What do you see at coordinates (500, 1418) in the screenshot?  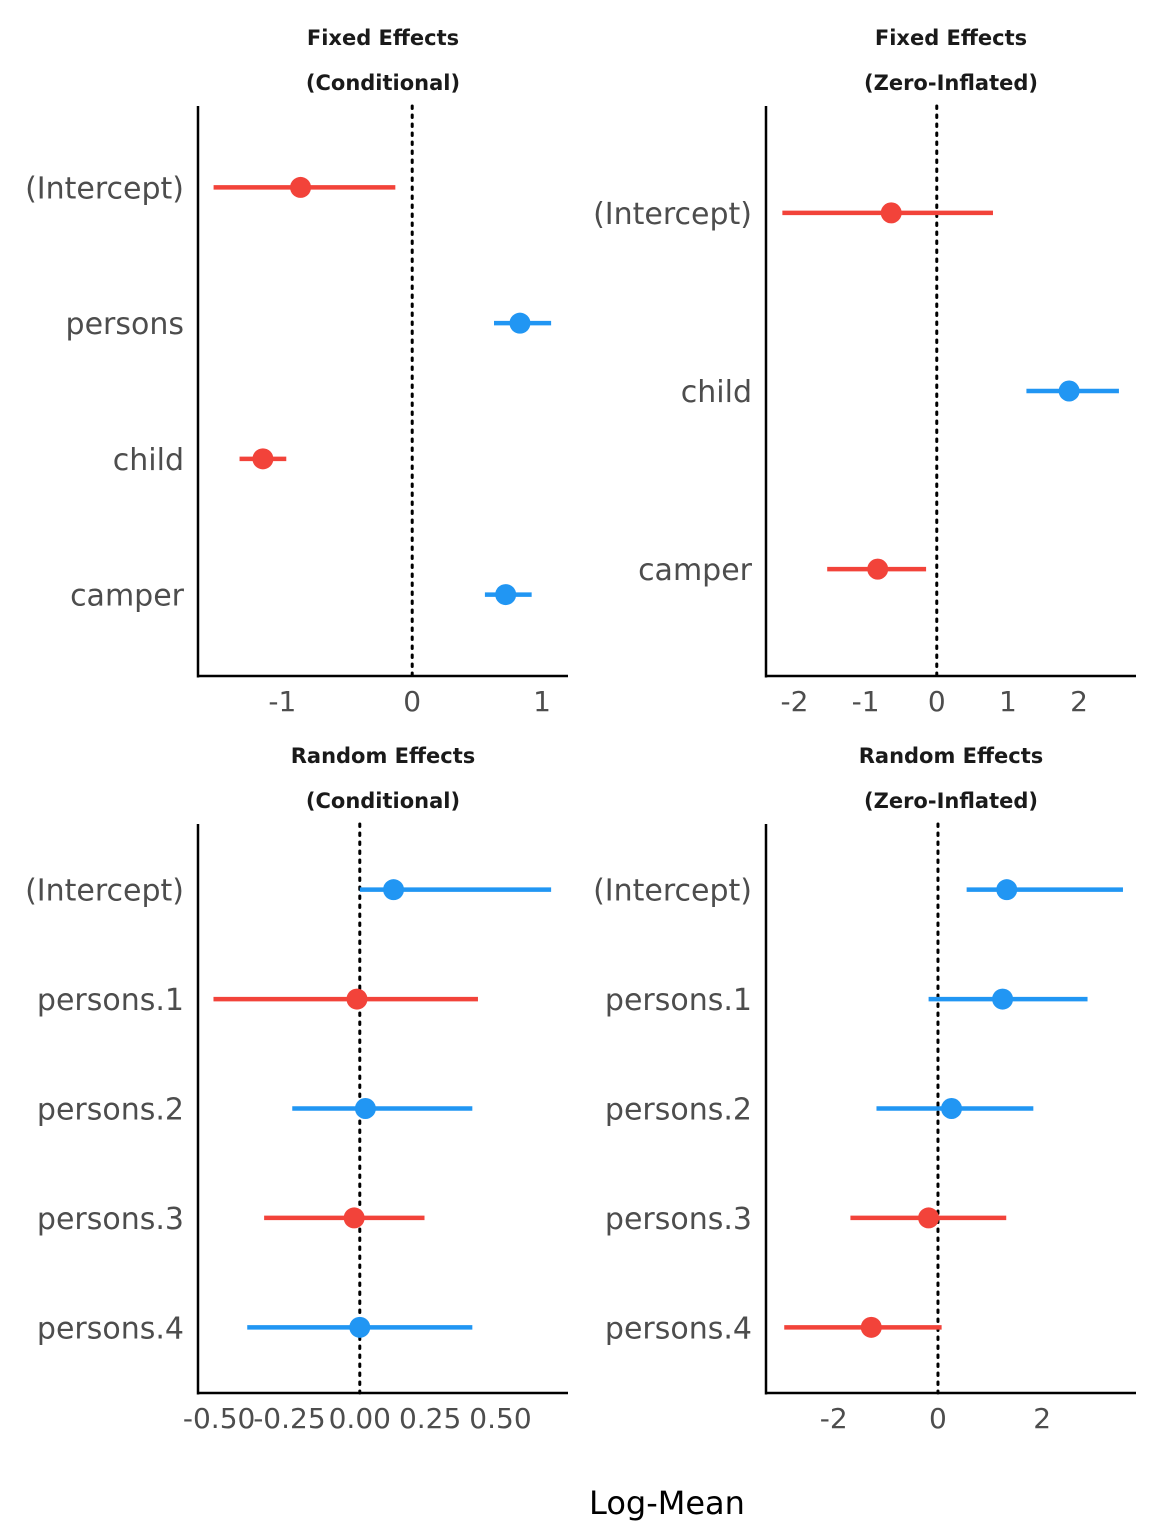 I see `x-tick-label: 0.50` at bounding box center [500, 1418].